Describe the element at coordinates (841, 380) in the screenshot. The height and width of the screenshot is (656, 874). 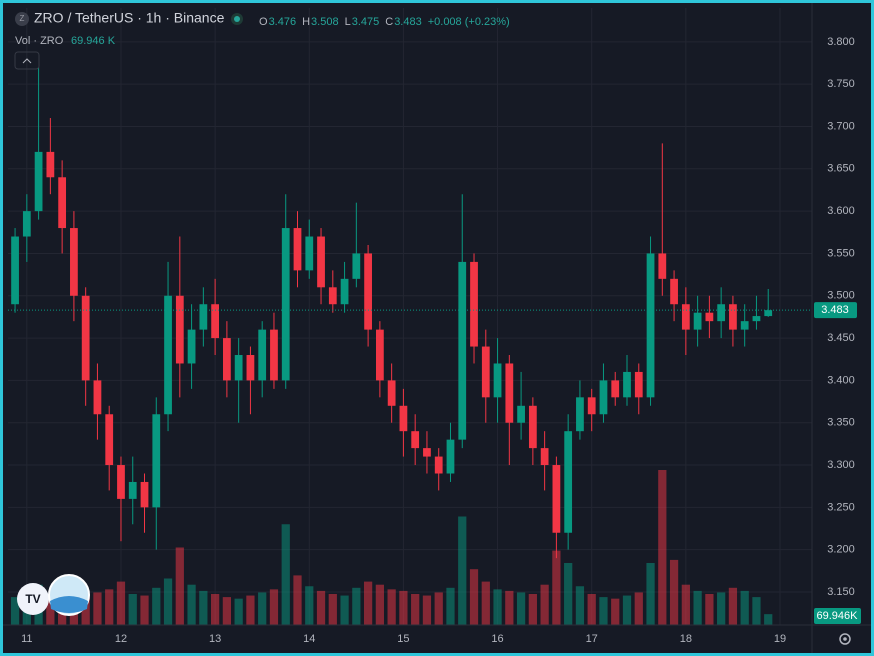
I see `y-tick-label: 3.400` at that location.